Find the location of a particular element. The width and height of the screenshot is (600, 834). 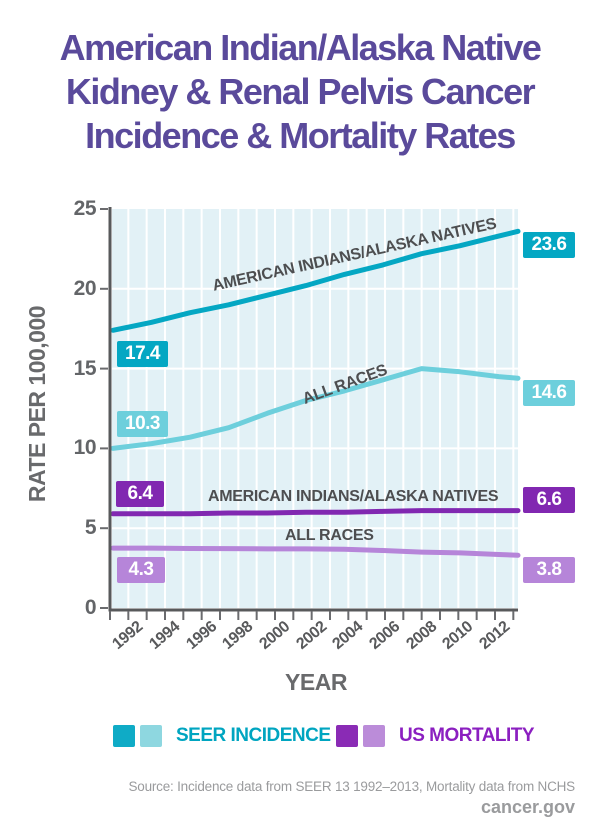

page-title-line-2: Kidney & Renal Pelvis Cancer is located at coordinates (300, 91).